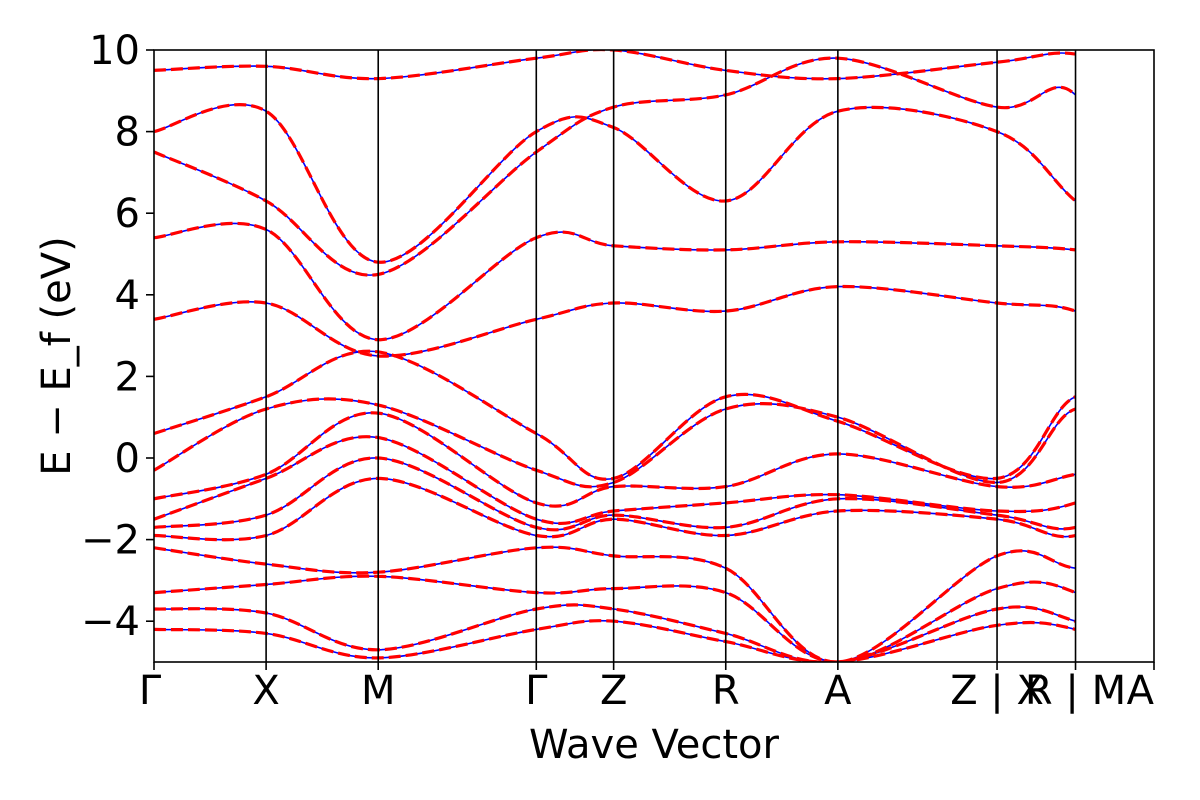 The height and width of the screenshot is (800, 1200). What do you see at coordinates (57, 355) in the screenshot?
I see `y-axis-label: E − E_f (eV)` at bounding box center [57, 355].